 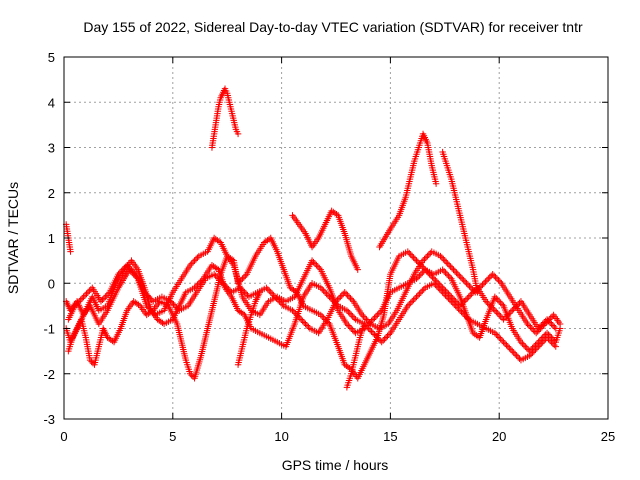 What do you see at coordinates (281, 436) in the screenshot?
I see `x-tick-label: 10` at bounding box center [281, 436].